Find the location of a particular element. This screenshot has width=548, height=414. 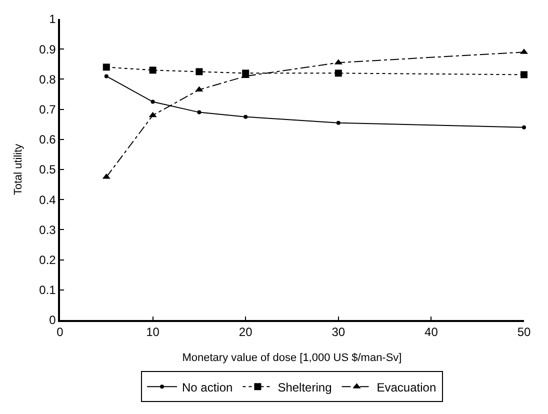

x-tick-label: 20 is located at coordinates (245, 332).